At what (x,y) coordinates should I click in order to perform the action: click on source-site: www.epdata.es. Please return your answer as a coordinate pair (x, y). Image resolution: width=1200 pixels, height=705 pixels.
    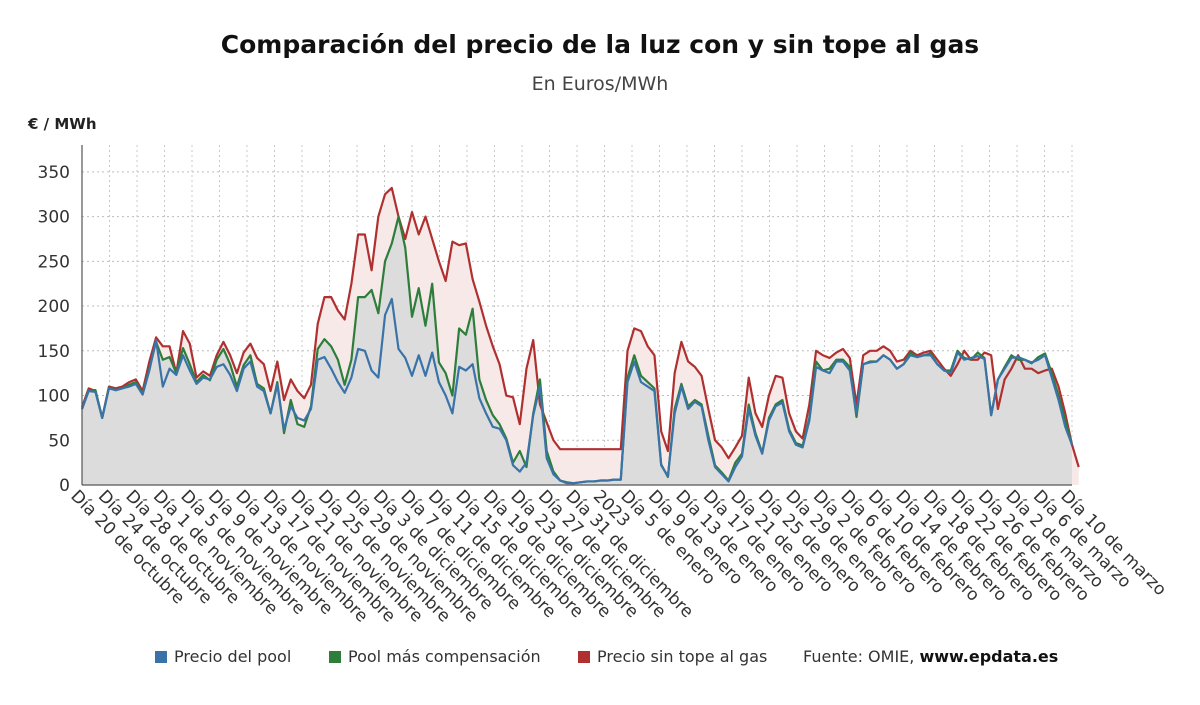
    Looking at the image, I should click on (989, 656).